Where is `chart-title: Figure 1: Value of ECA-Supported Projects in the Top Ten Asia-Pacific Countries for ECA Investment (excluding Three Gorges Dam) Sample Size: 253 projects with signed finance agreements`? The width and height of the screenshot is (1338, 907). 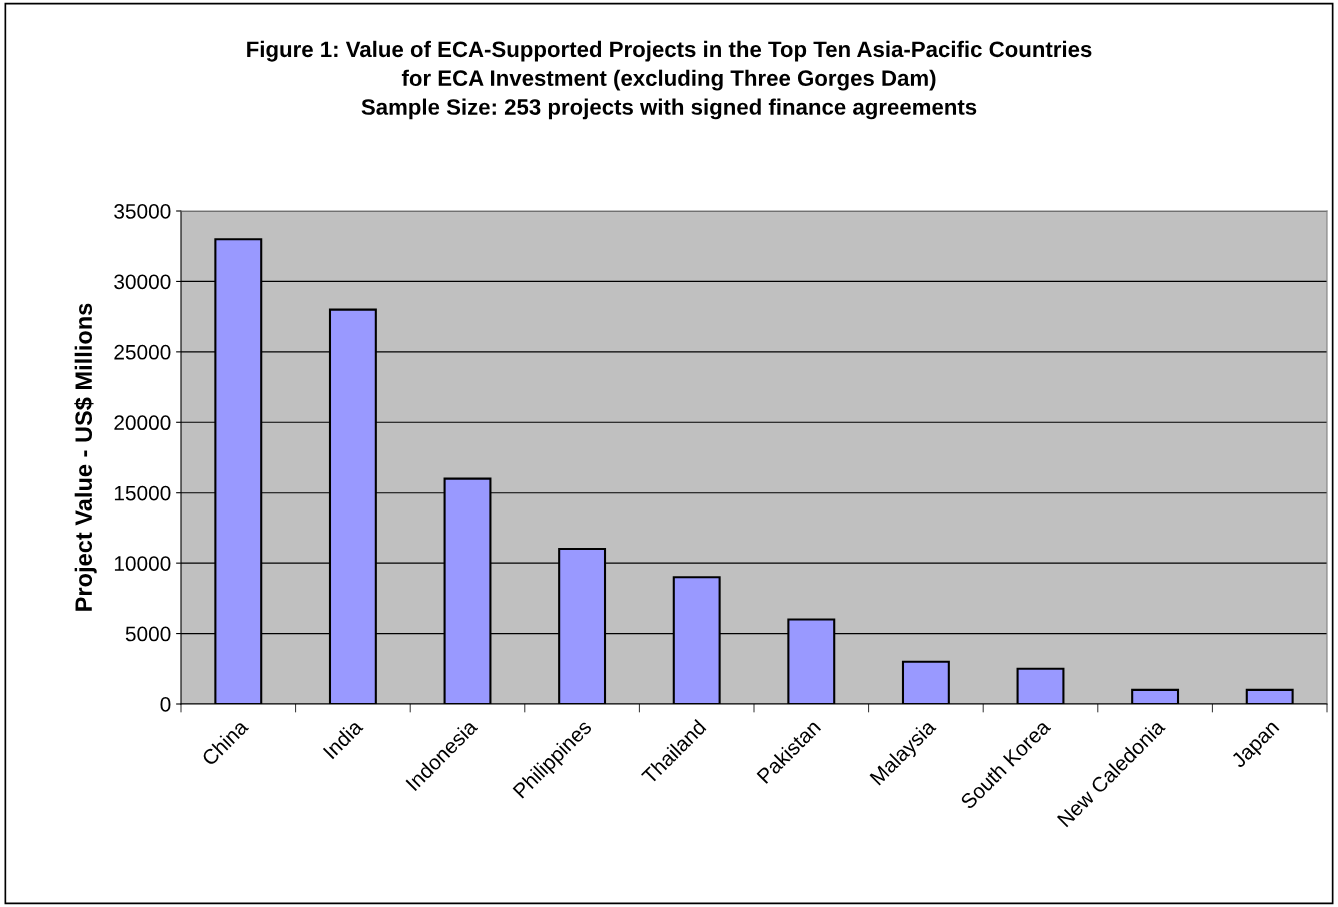 chart-title: Figure 1: Value of ECA-Supported Projects in the Top Ten Asia-Pacific Countries for ECA Investment (excluding Three Gorges Dam) Sample Size: 253 projects with signed finance agreements is located at coordinates (669, 80).